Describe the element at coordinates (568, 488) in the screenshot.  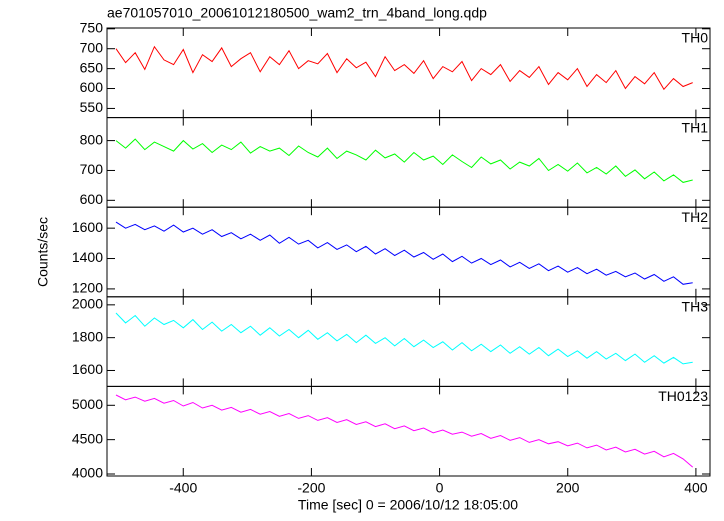
I see `x-tick-label: 200` at that location.